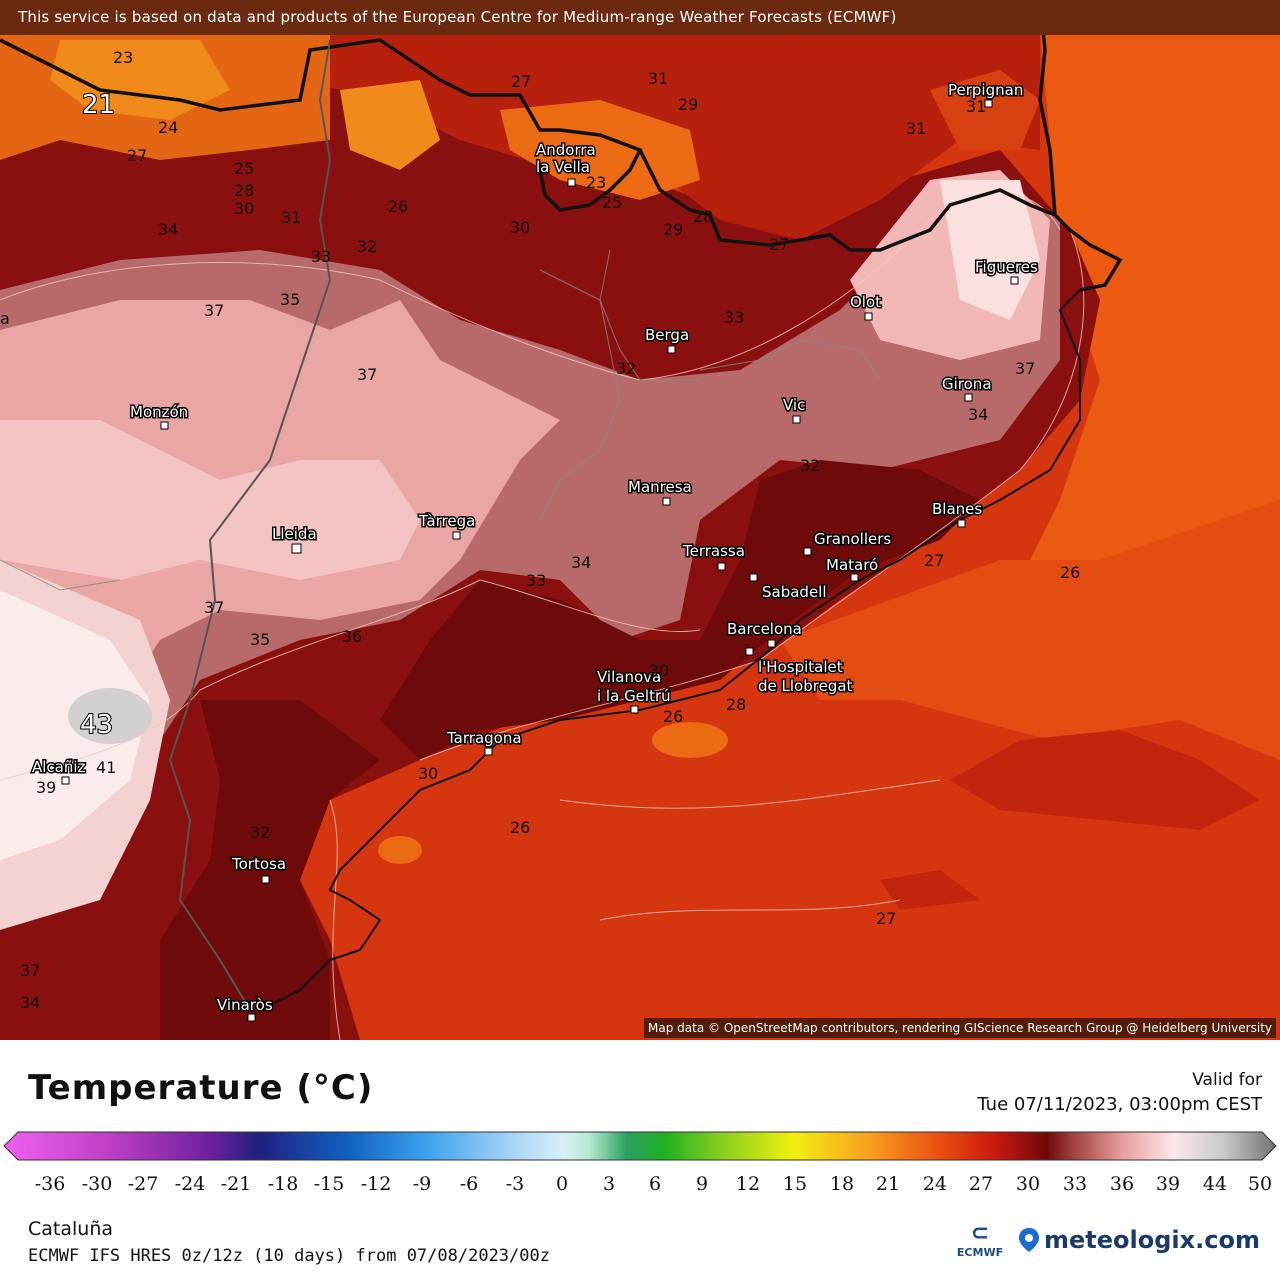  What do you see at coordinates (1227, 1080) in the screenshot?
I see `valid-for-label: Valid for` at bounding box center [1227, 1080].